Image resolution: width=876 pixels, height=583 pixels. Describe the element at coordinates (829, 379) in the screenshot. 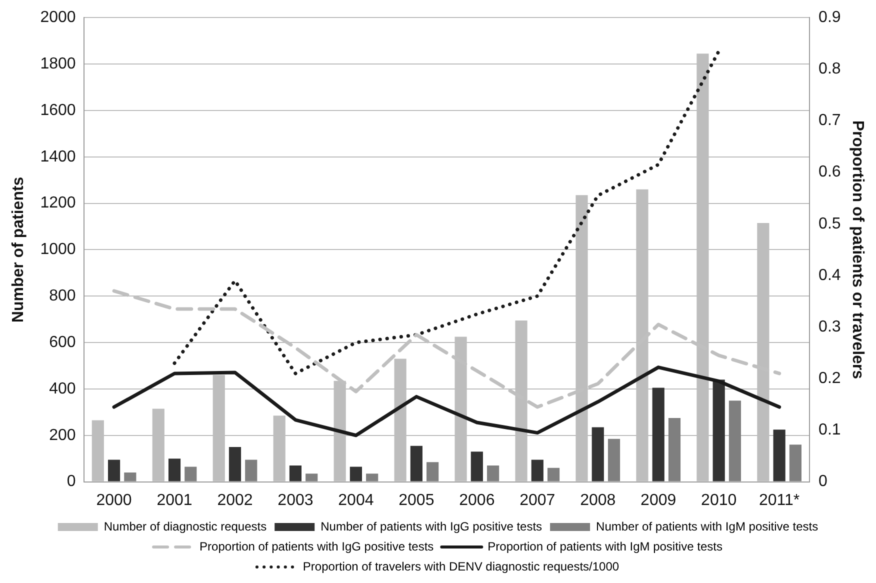

I see `y2-tick-label: 0.2` at that location.